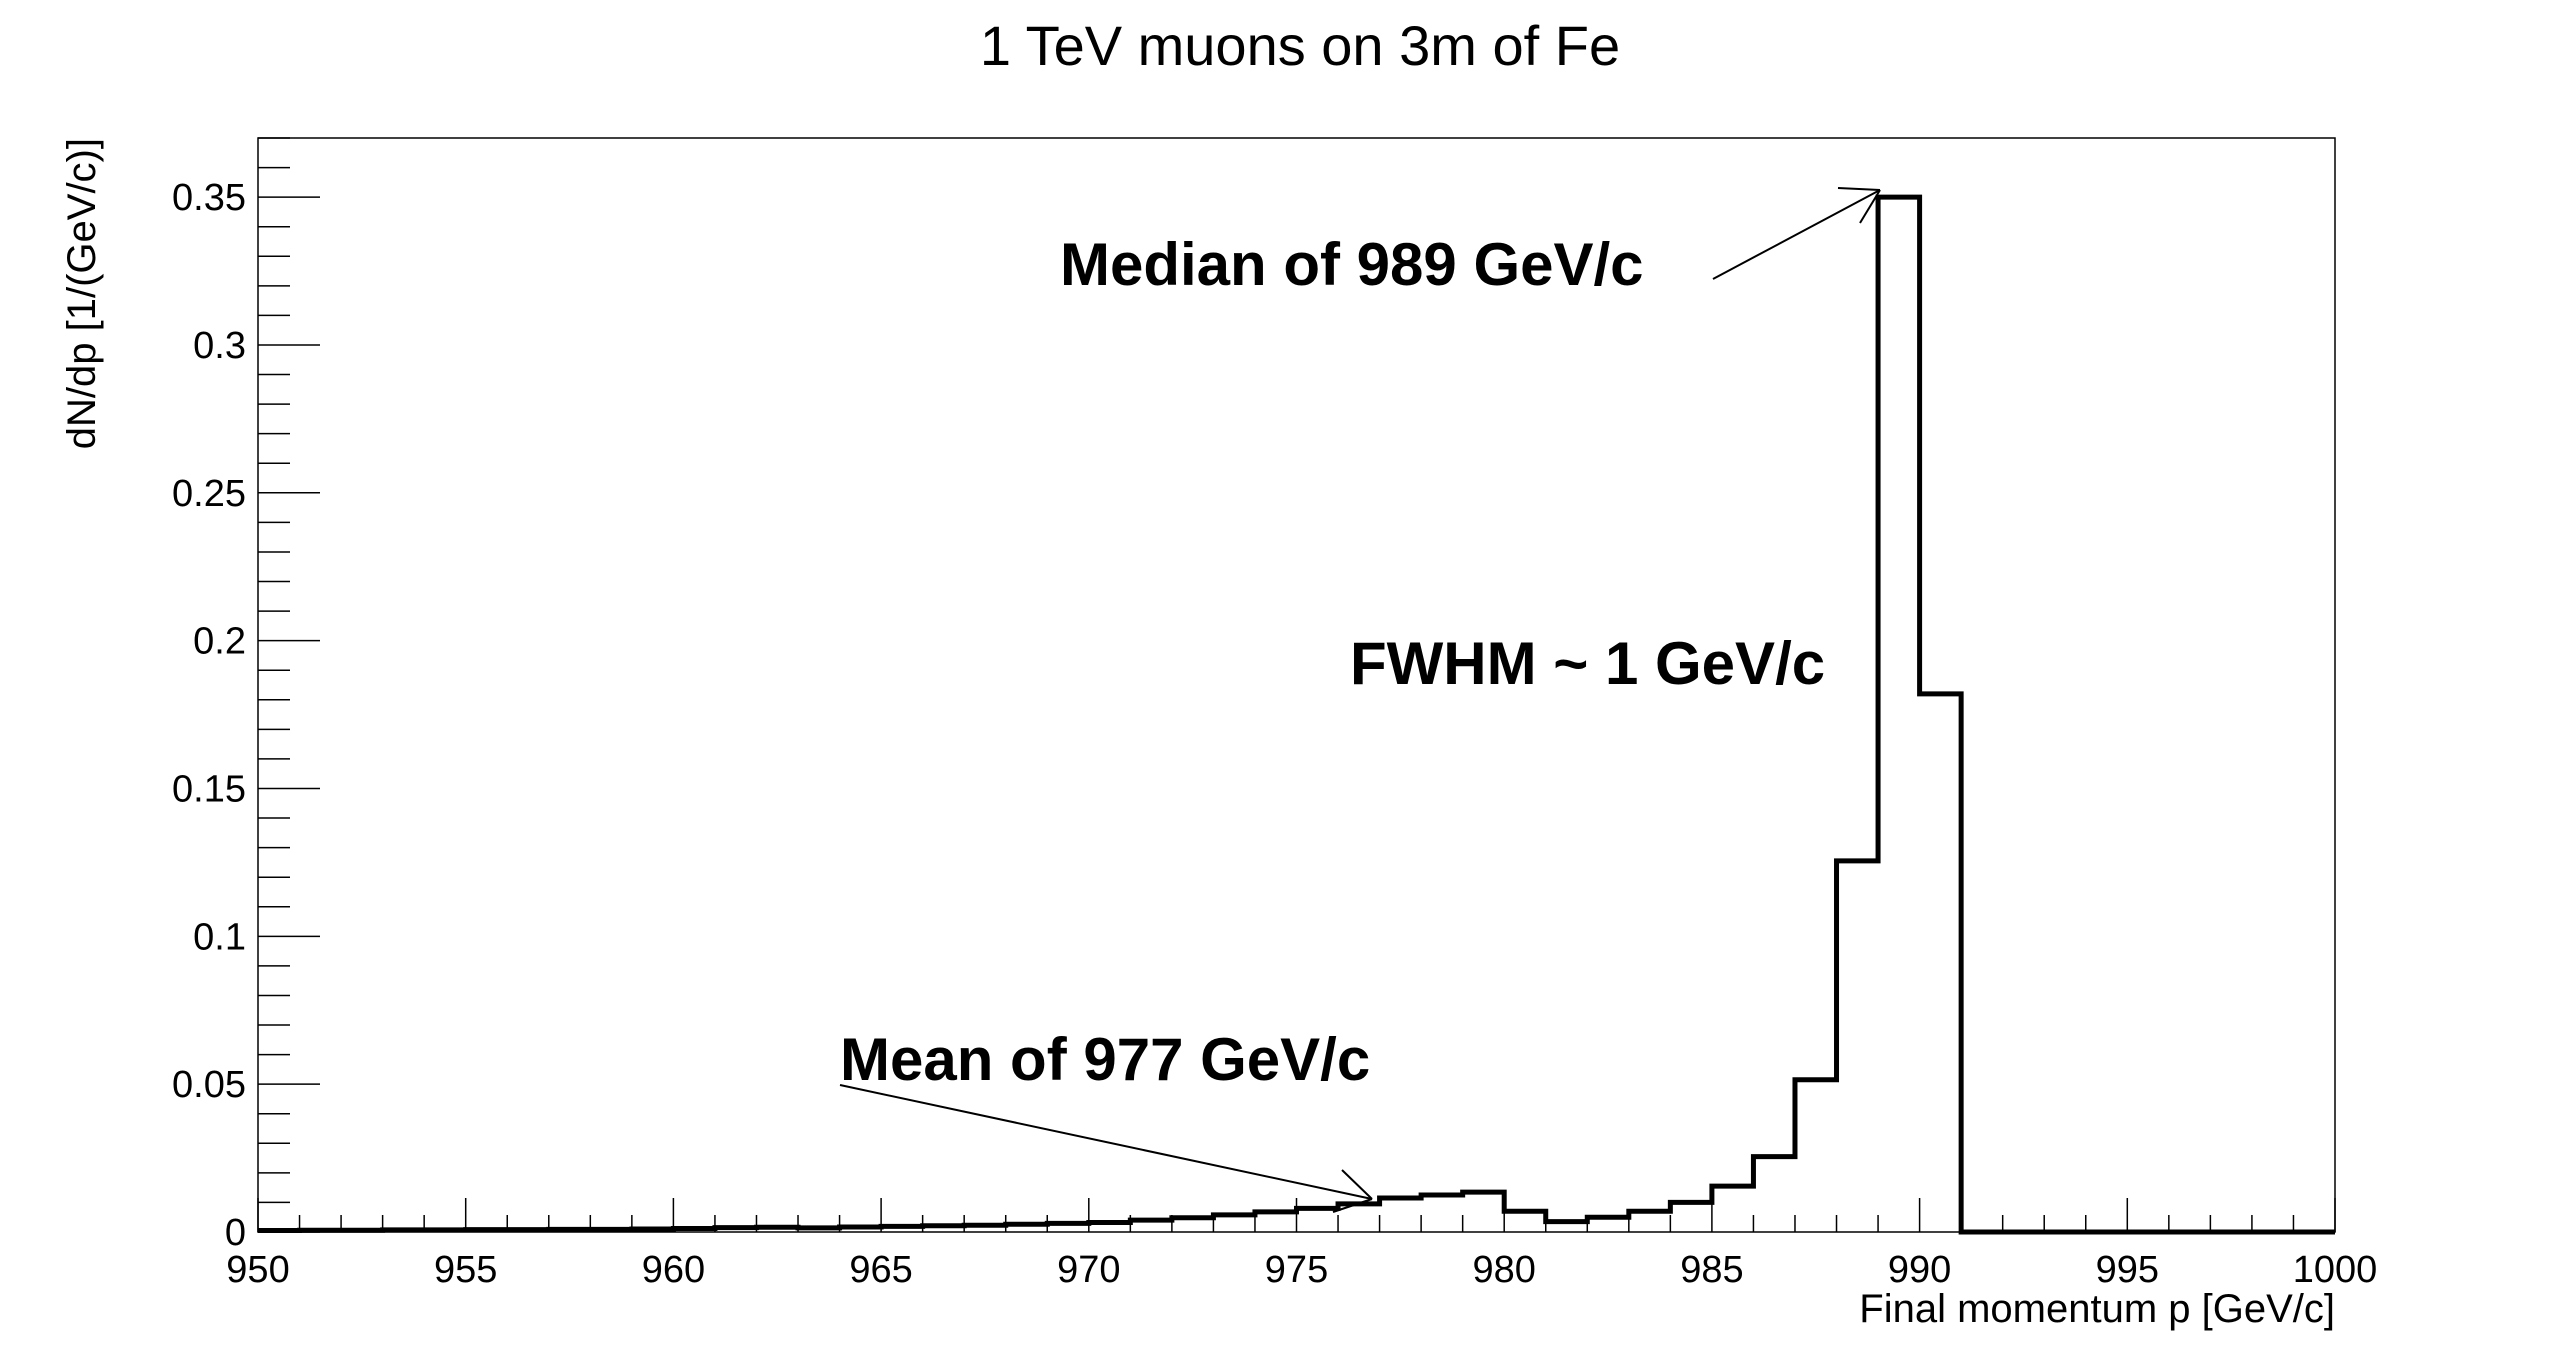 This screenshot has height=1351, width=2558. What do you see at coordinates (880, 1270) in the screenshot?
I see `x-tick-label: 965` at bounding box center [880, 1270].